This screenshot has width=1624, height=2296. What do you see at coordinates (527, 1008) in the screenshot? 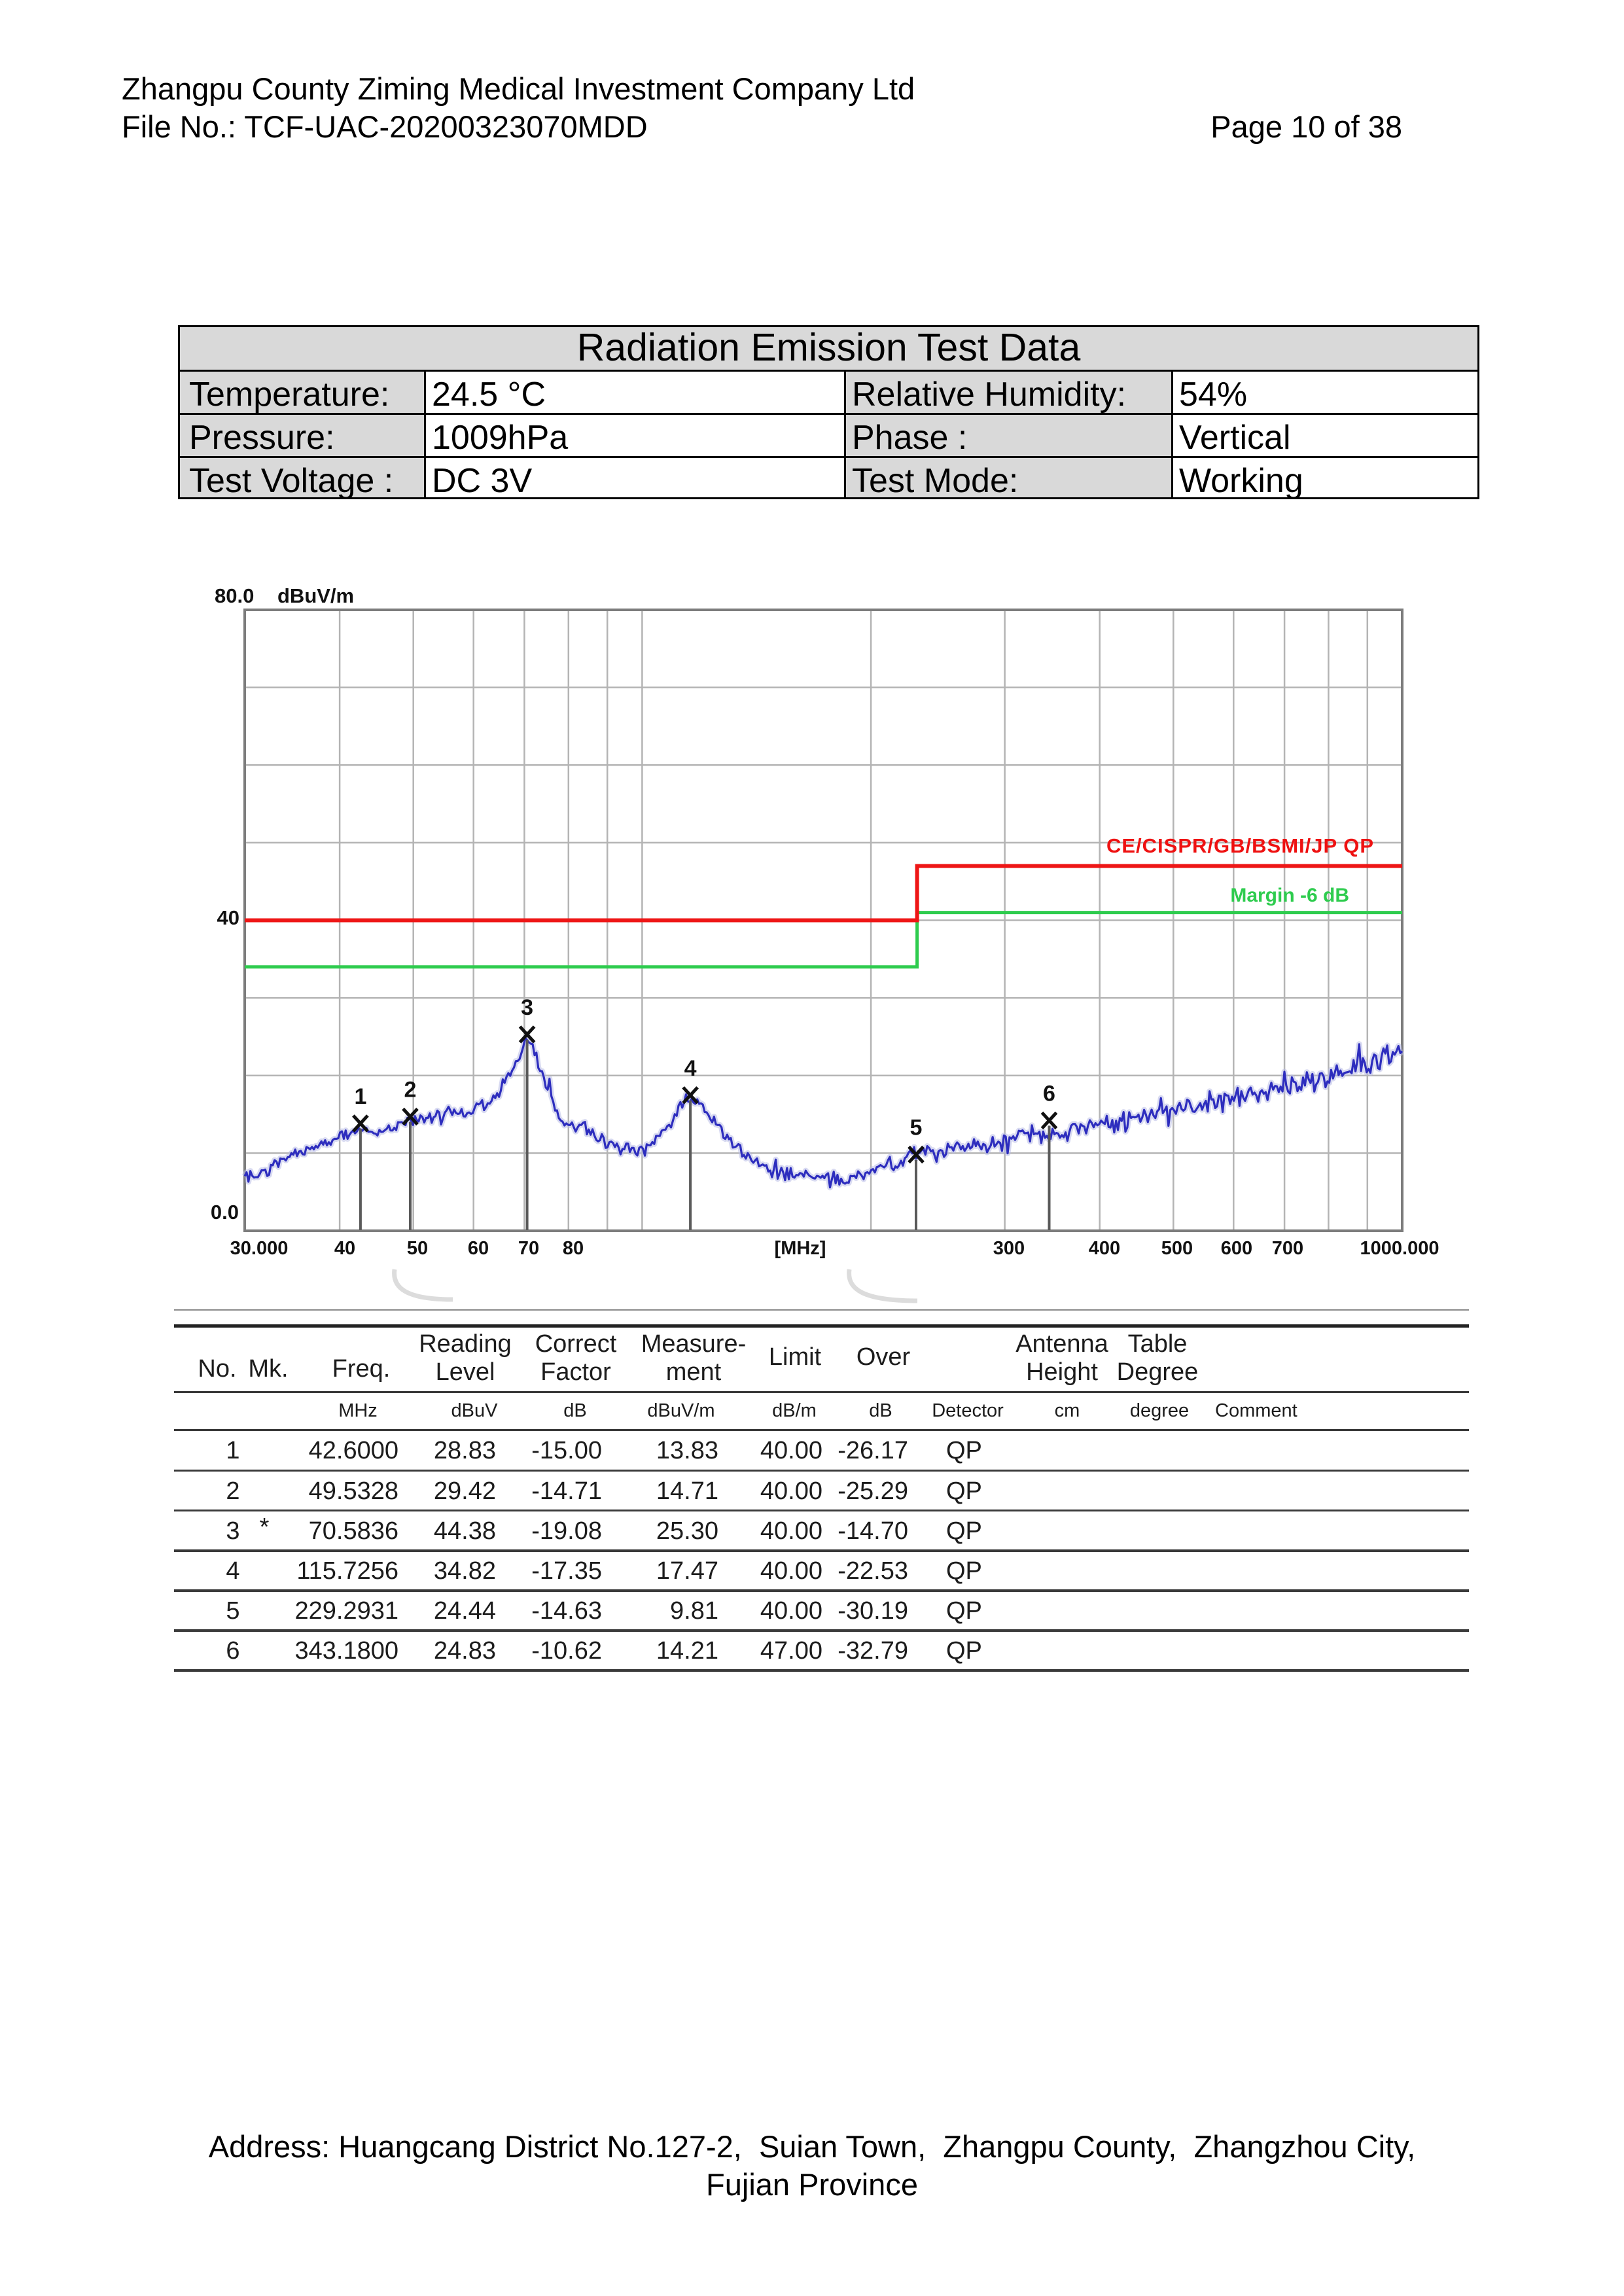
I see `svg-text: 3` at bounding box center [527, 1008].